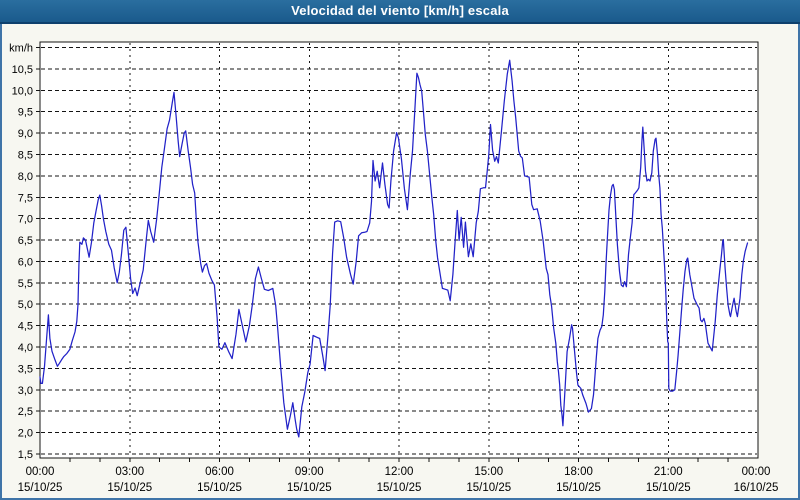 The height and width of the screenshot is (500, 800). I want to click on y-axis-tick-label: 8,0, so click(25, 177).